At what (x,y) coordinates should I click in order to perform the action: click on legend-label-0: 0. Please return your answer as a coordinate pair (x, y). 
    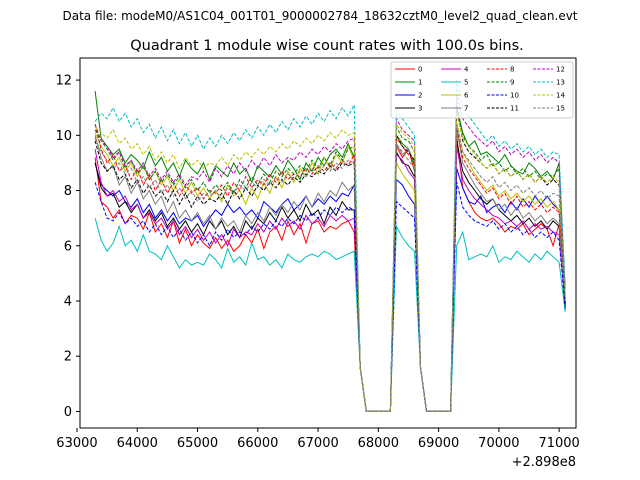
    Looking at the image, I should click on (420, 70).